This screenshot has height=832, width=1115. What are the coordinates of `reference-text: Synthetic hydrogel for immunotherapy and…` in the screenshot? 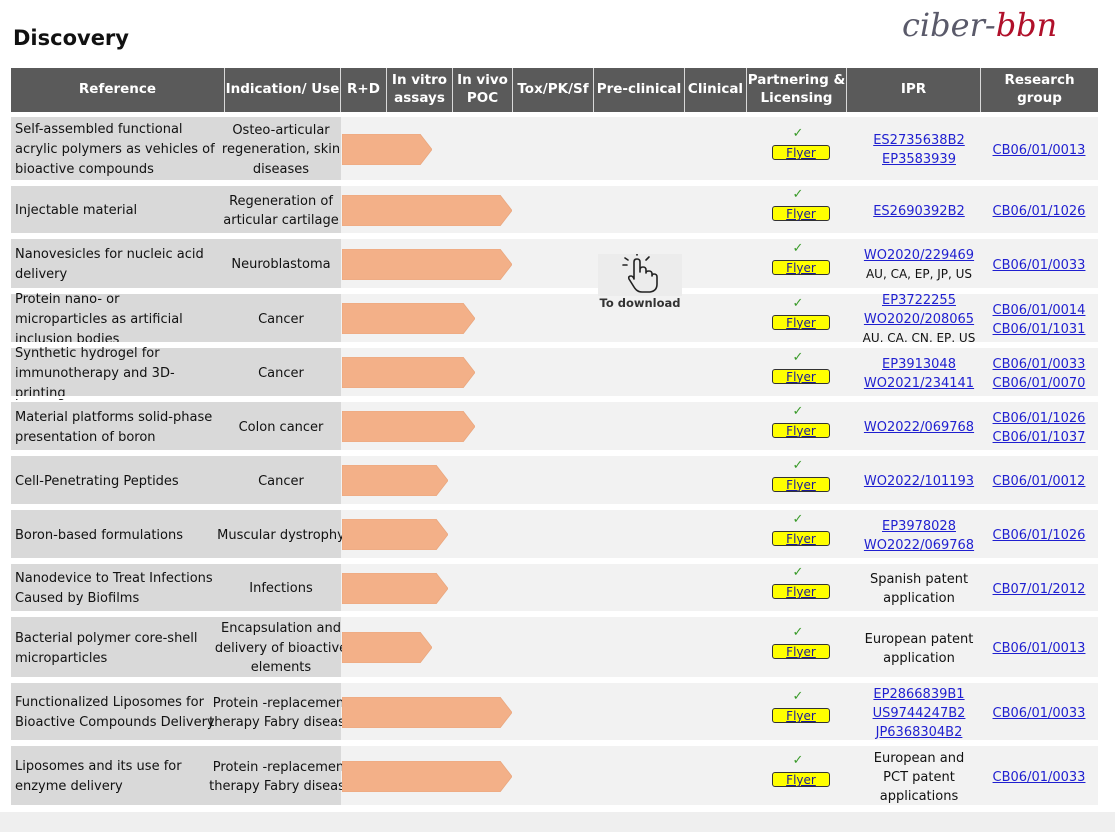 It's located at (115, 373).